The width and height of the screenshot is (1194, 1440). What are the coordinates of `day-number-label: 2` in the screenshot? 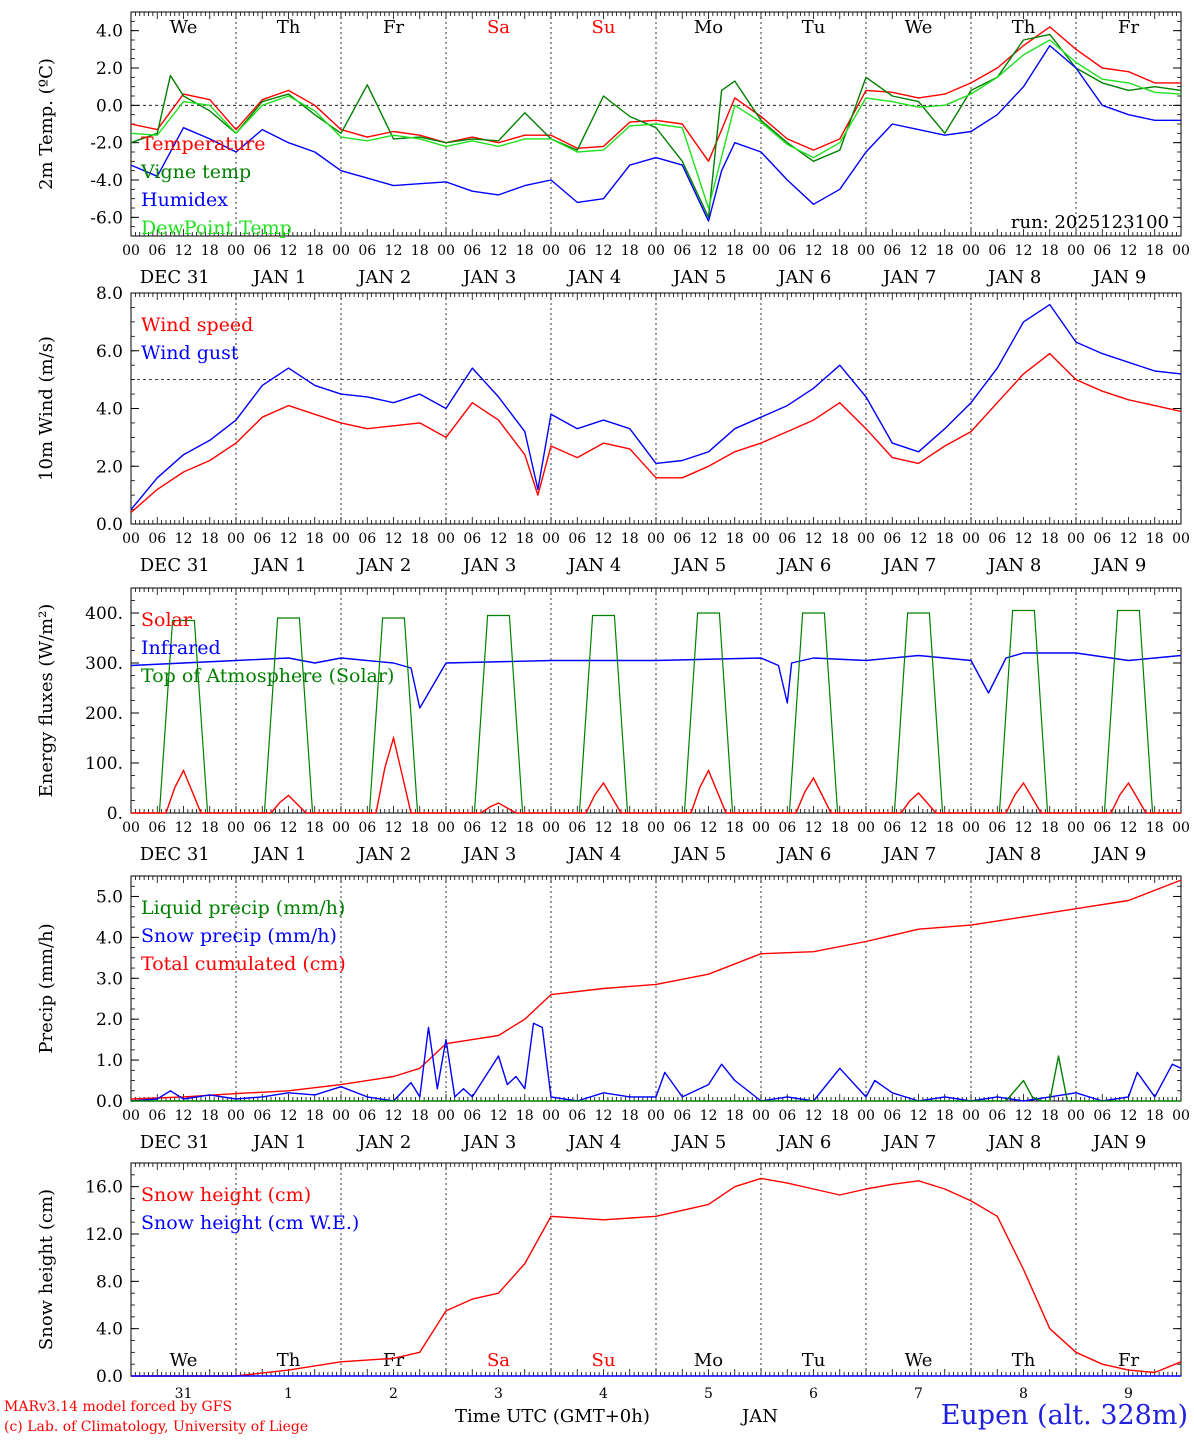 It's located at (393, 1394).